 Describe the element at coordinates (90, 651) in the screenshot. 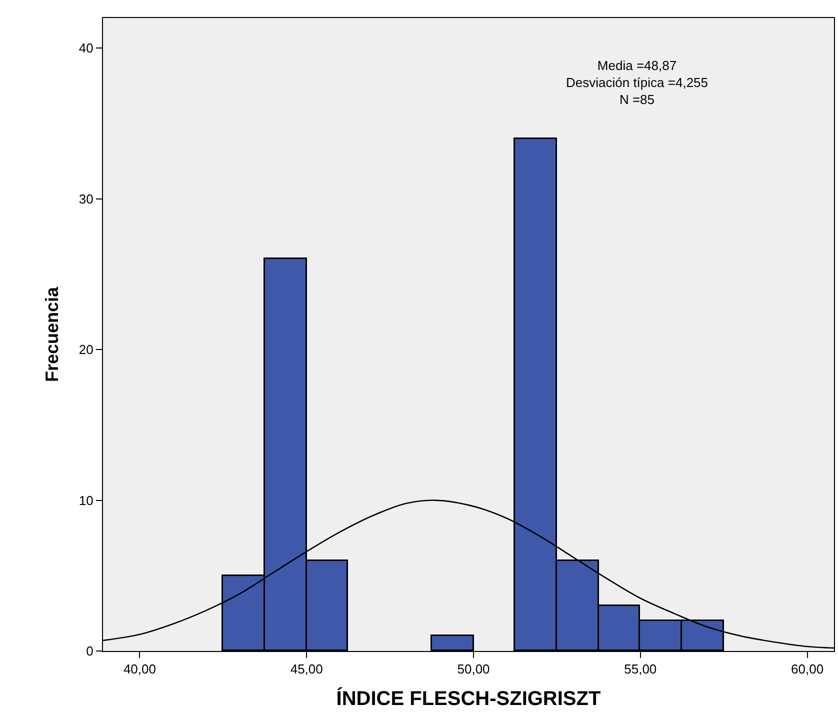

I see `y-tick-label: 0` at that location.